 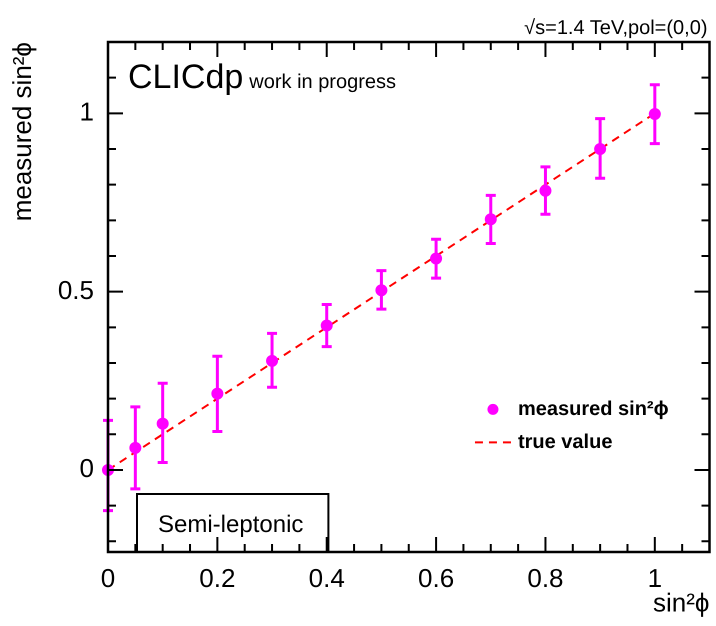 I want to click on y-tick-label: 1, so click(x=87, y=111).